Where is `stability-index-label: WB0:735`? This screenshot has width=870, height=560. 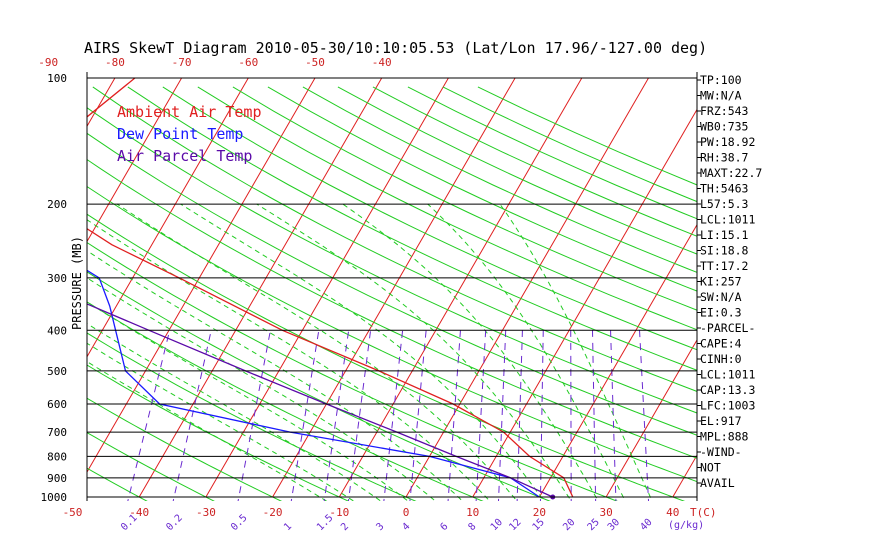 stability-index-label: WB0:735 is located at coordinates (724, 127).